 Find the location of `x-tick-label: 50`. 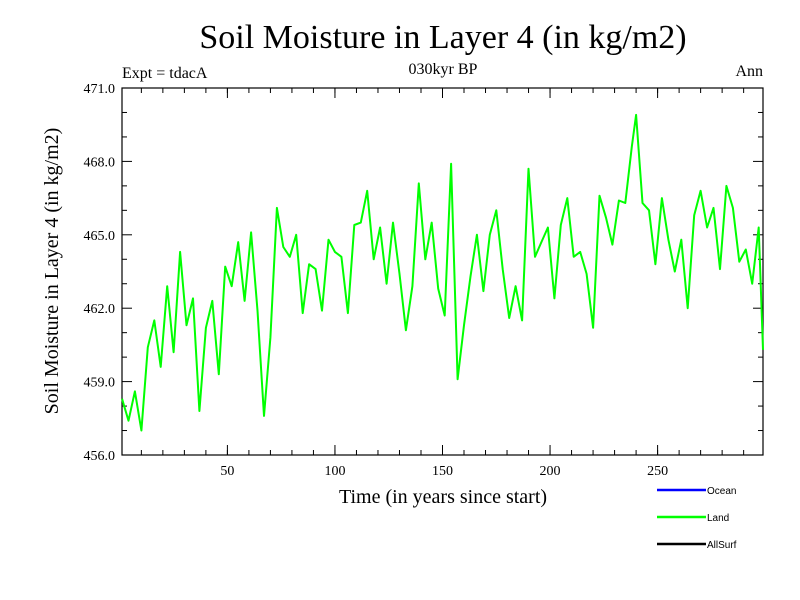

x-tick-label: 50 is located at coordinates (227, 471).